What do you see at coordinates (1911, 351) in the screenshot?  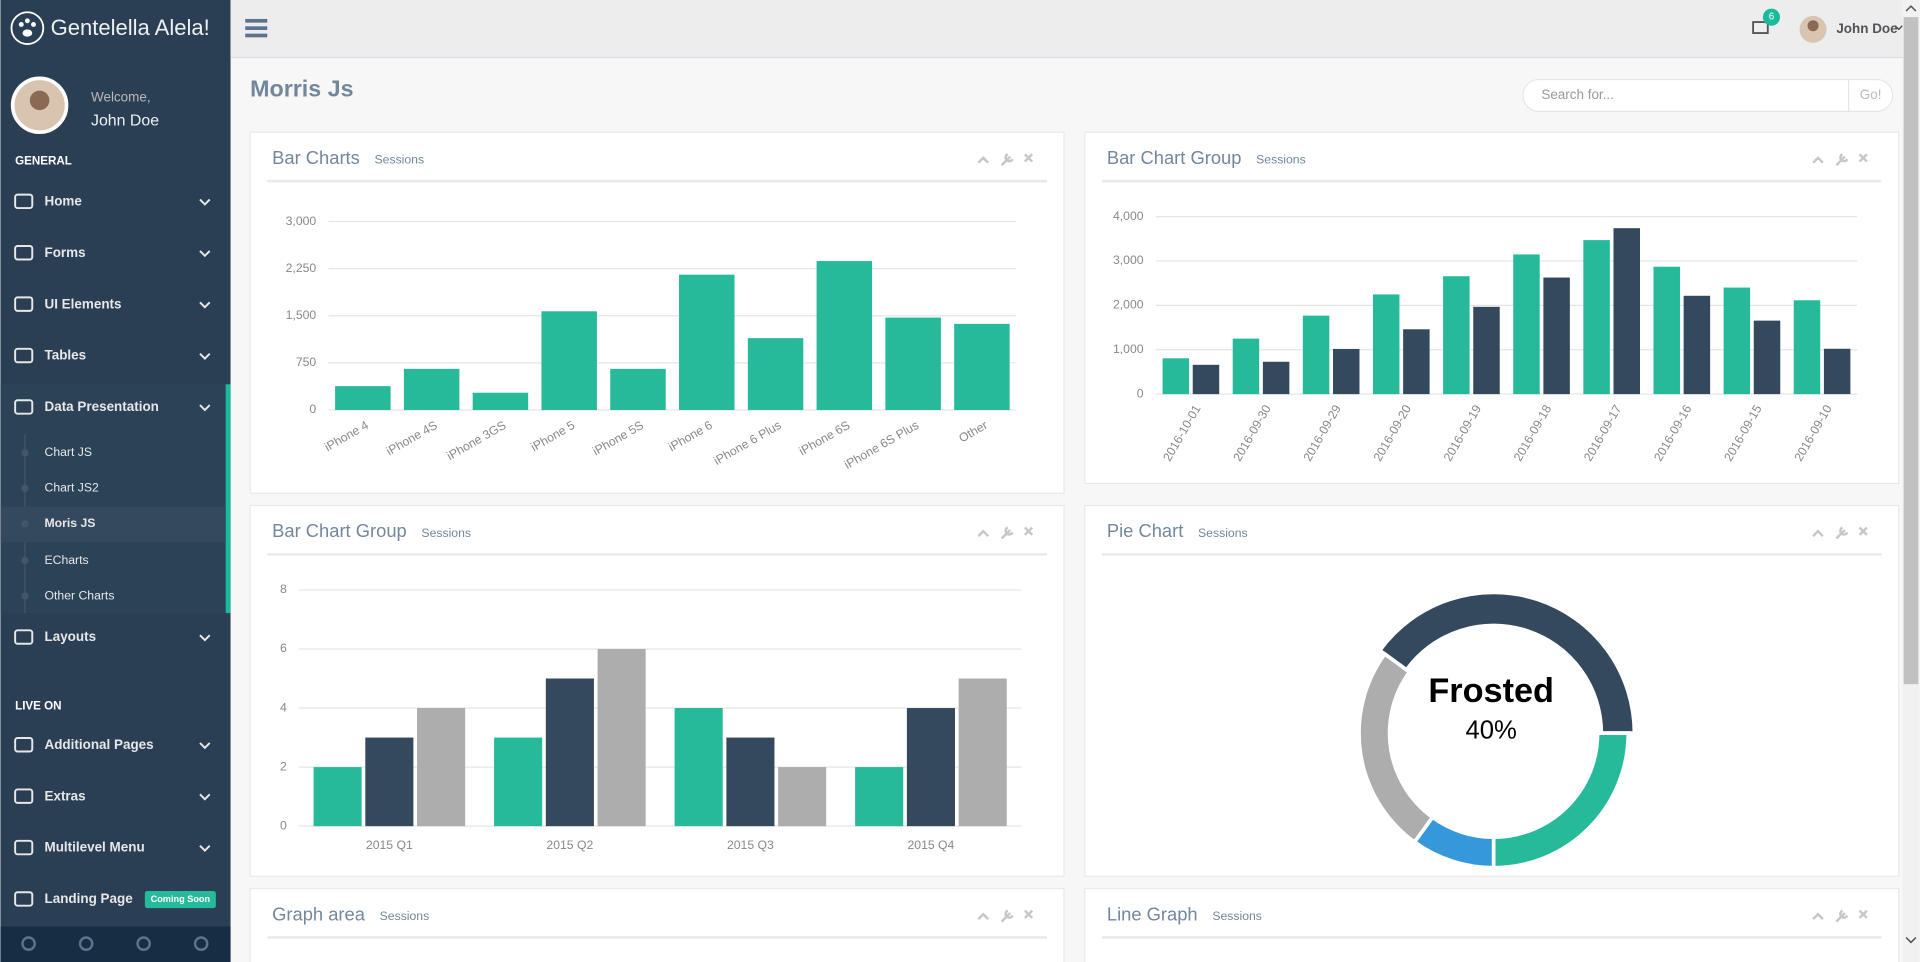 I see `scrollbar-thumb` at bounding box center [1911, 351].